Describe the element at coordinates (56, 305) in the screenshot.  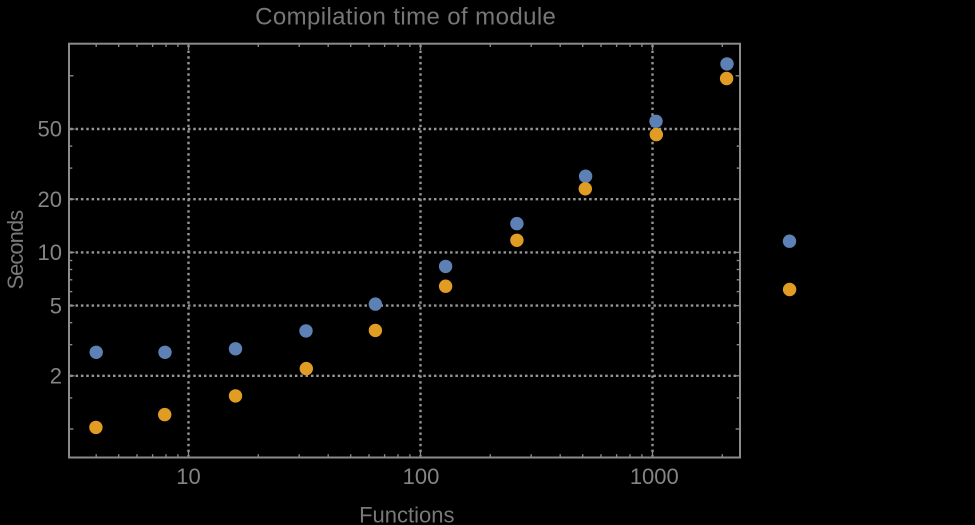
I see `svg-text: 5` at that location.